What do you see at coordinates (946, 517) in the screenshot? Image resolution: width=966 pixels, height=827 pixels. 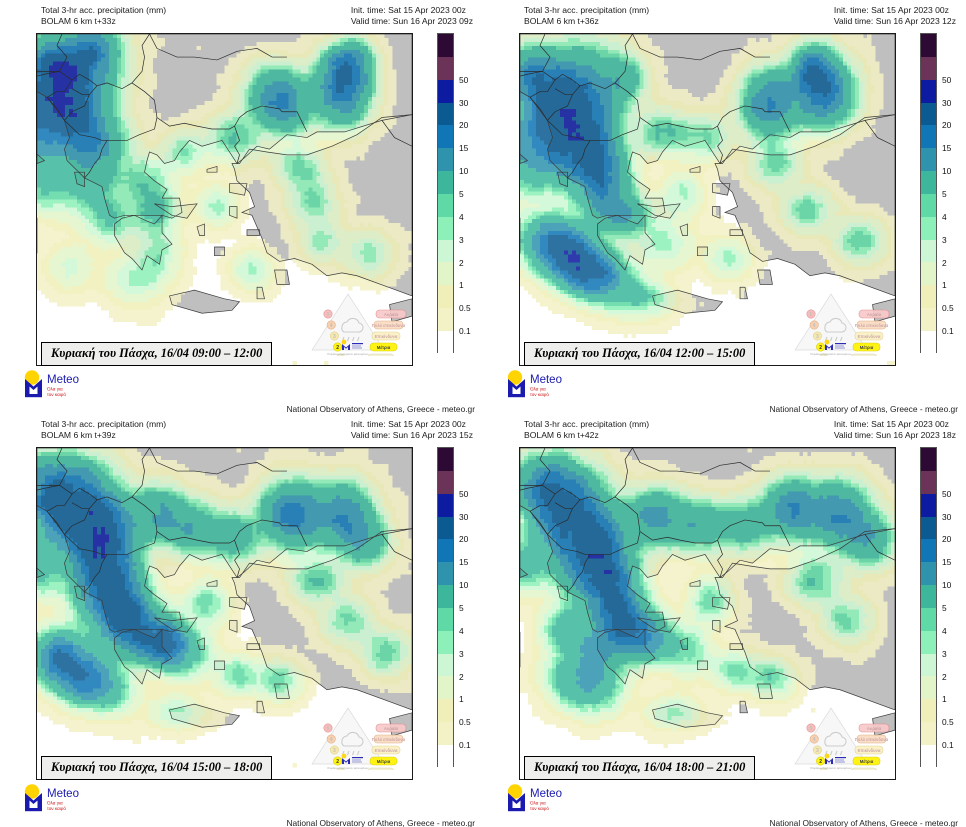 I see `colorbar-label-30: 30` at bounding box center [946, 517].